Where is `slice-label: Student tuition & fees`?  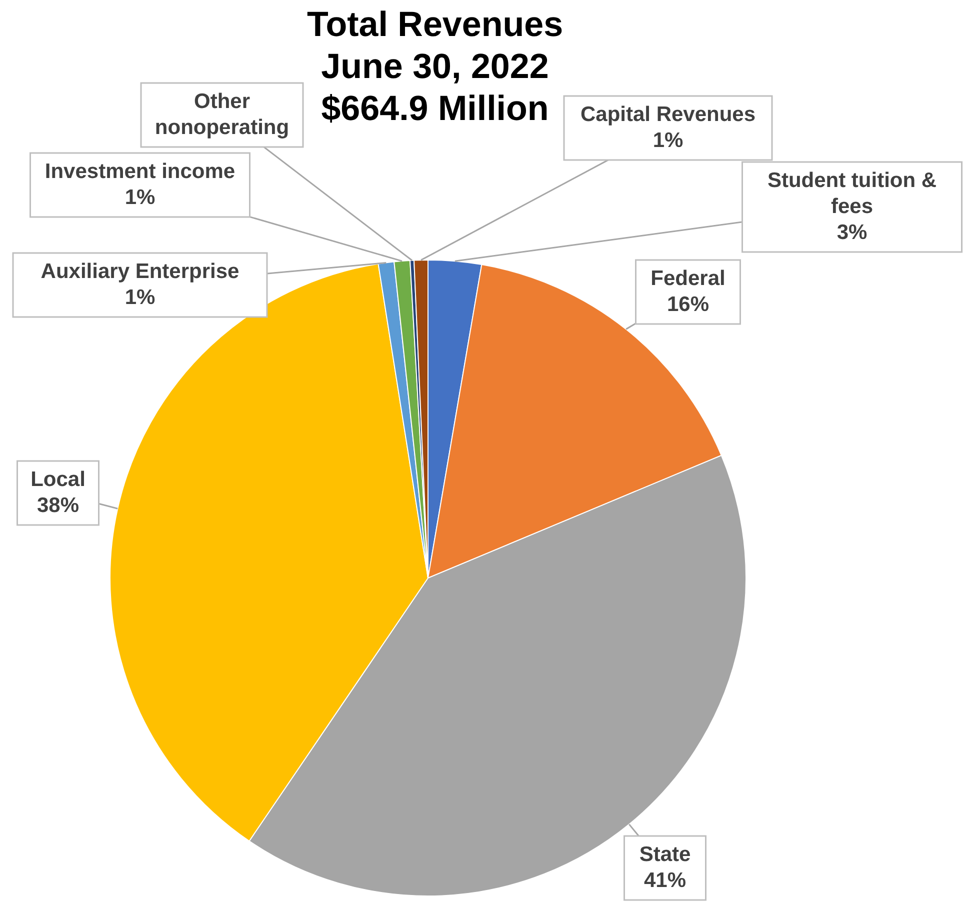
slice-label: Student tuition & fees is located at coordinates (852, 193).